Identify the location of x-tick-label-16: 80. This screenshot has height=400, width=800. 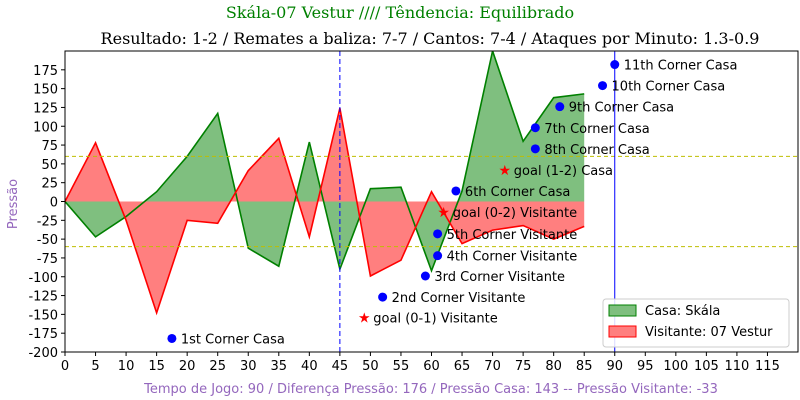
(553, 366).